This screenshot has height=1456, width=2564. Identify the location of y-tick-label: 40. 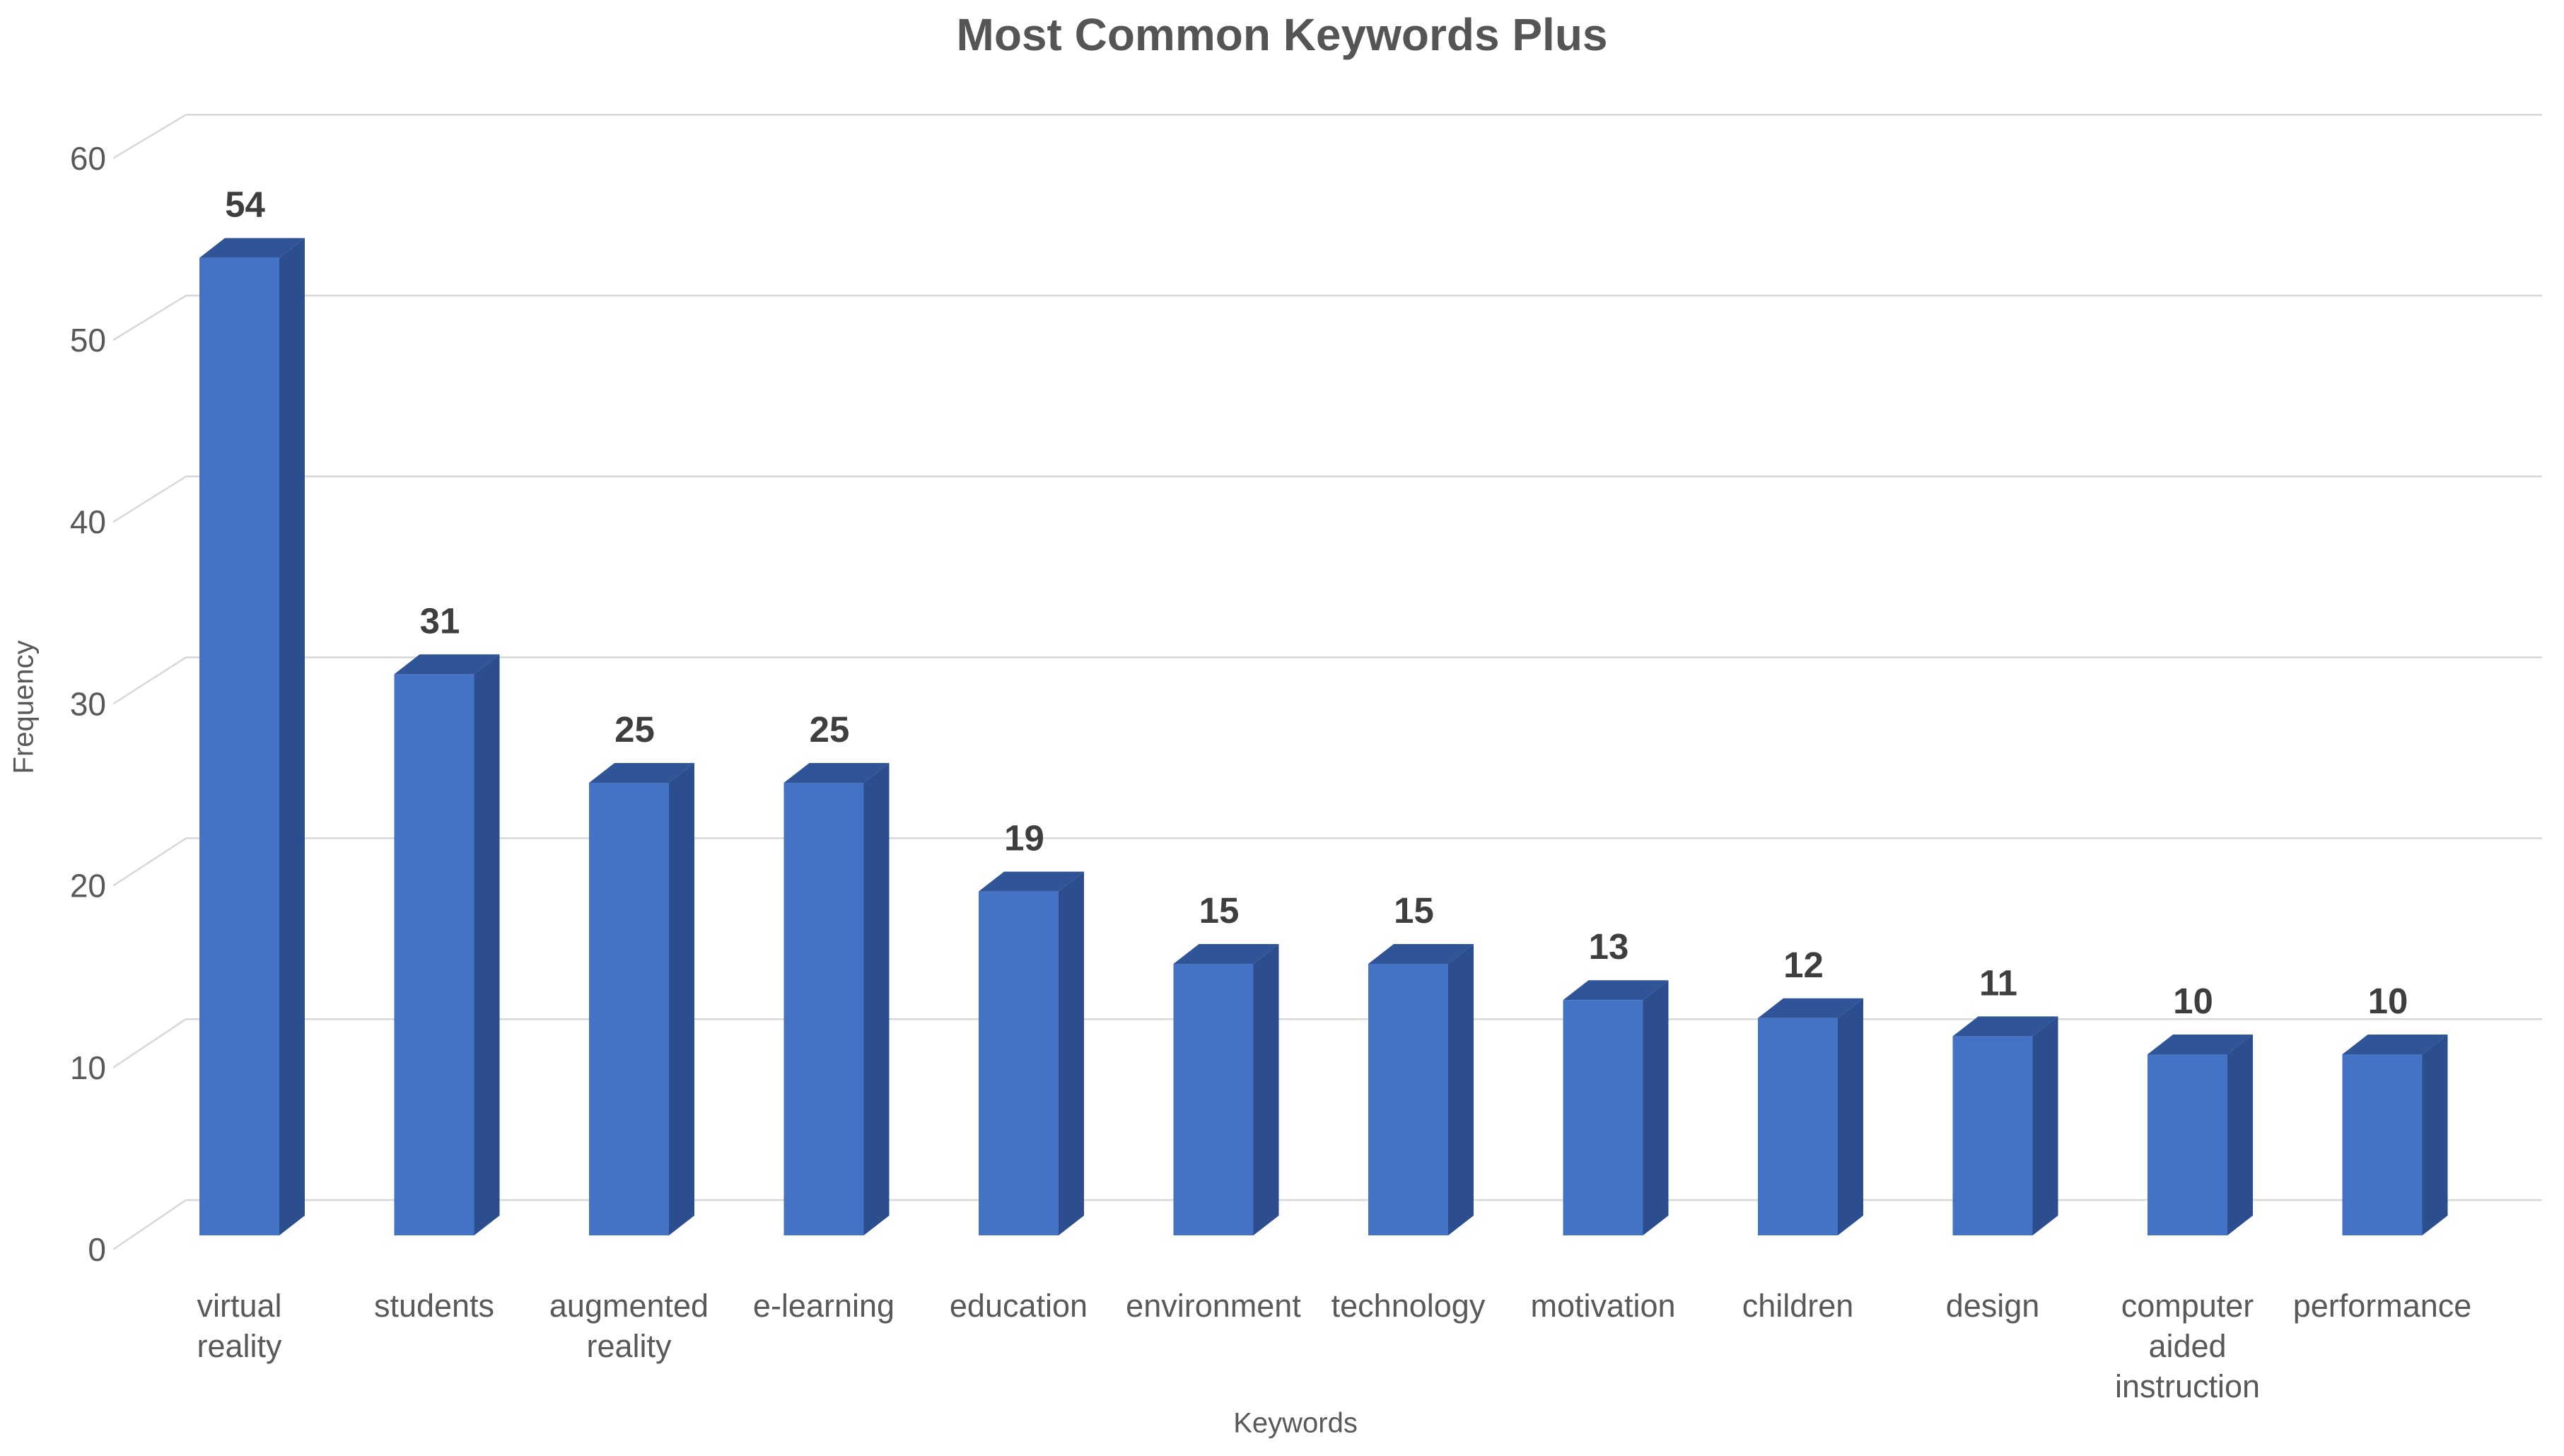
(88, 522).